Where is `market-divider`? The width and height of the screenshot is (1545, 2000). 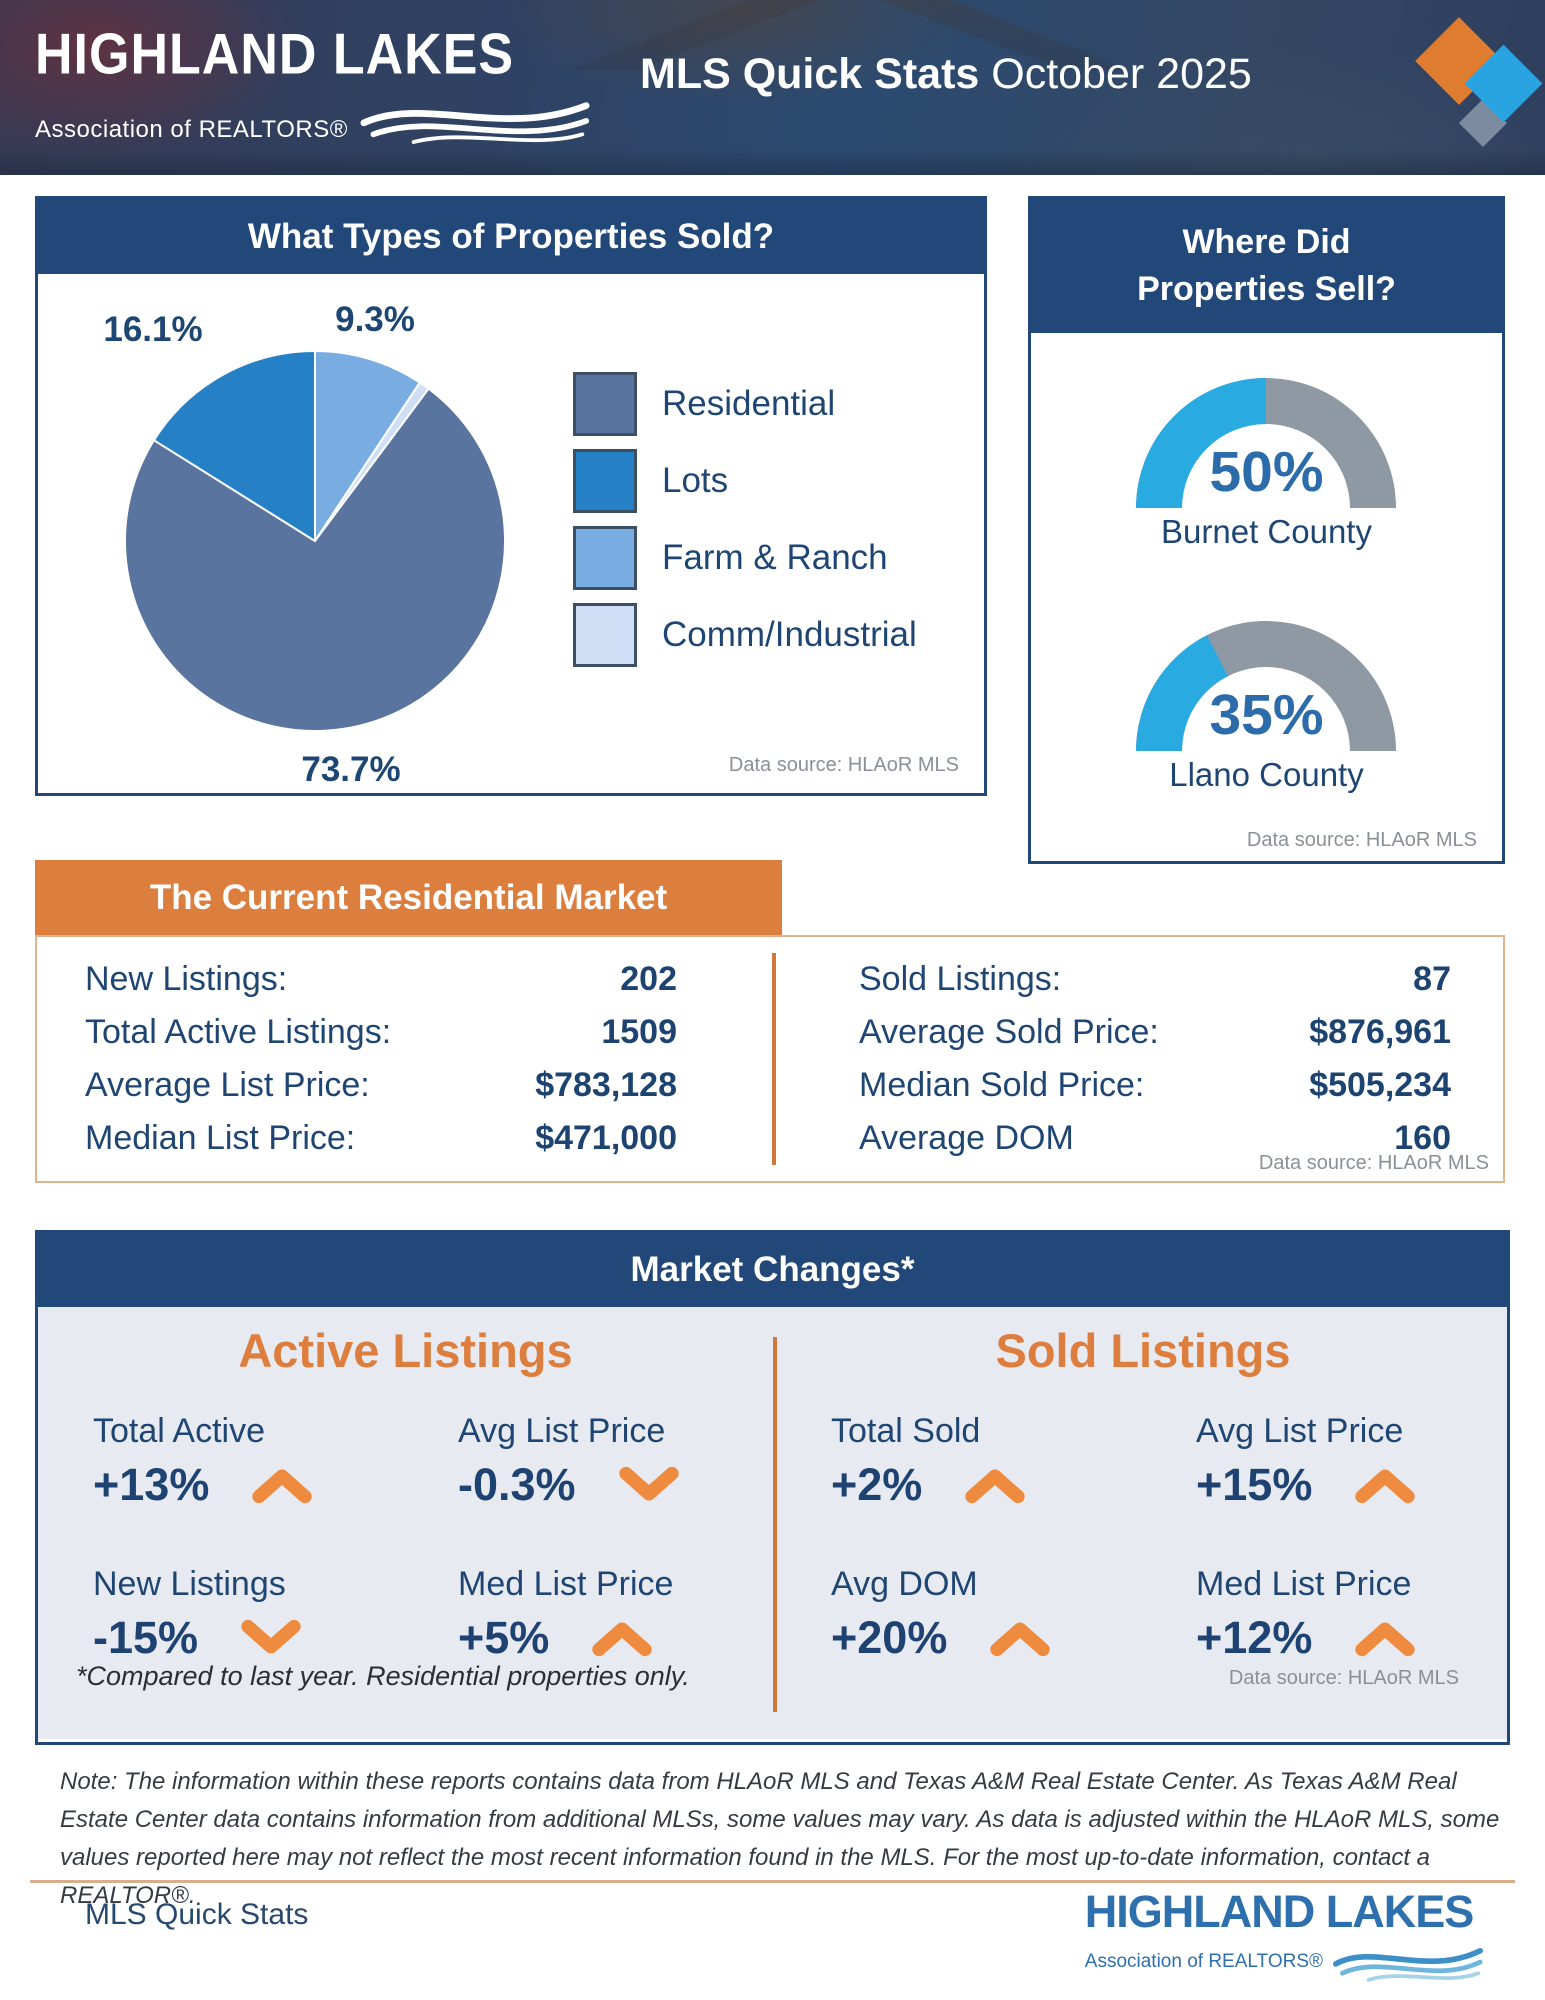
market-divider is located at coordinates (774, 1059).